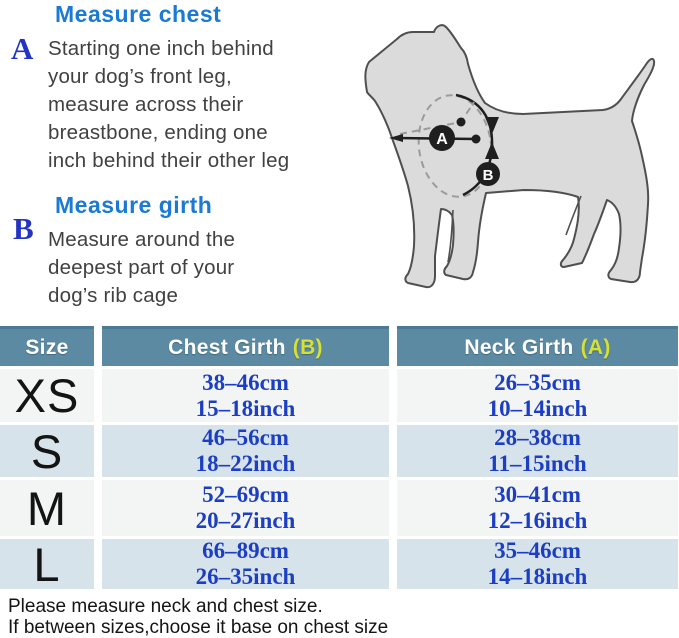 The width and height of the screenshot is (679, 638). What do you see at coordinates (537, 520) in the screenshot?
I see `value-inch: 12–16inch` at bounding box center [537, 520].